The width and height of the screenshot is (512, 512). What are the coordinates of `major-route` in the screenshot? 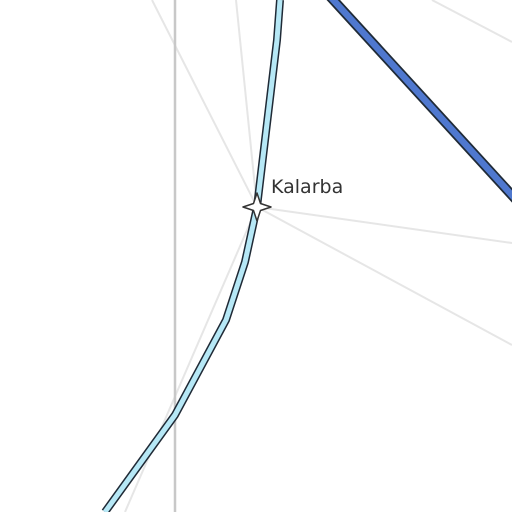 It's located at (419, 101).